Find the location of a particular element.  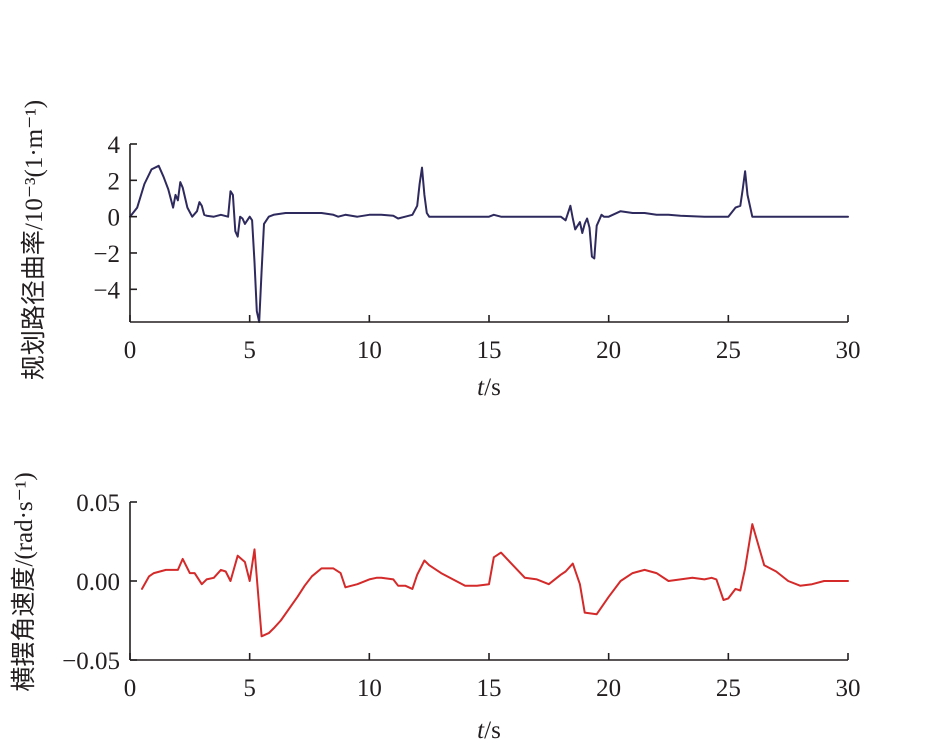

top-y-tick-label: −2 is located at coordinates (106, 254).